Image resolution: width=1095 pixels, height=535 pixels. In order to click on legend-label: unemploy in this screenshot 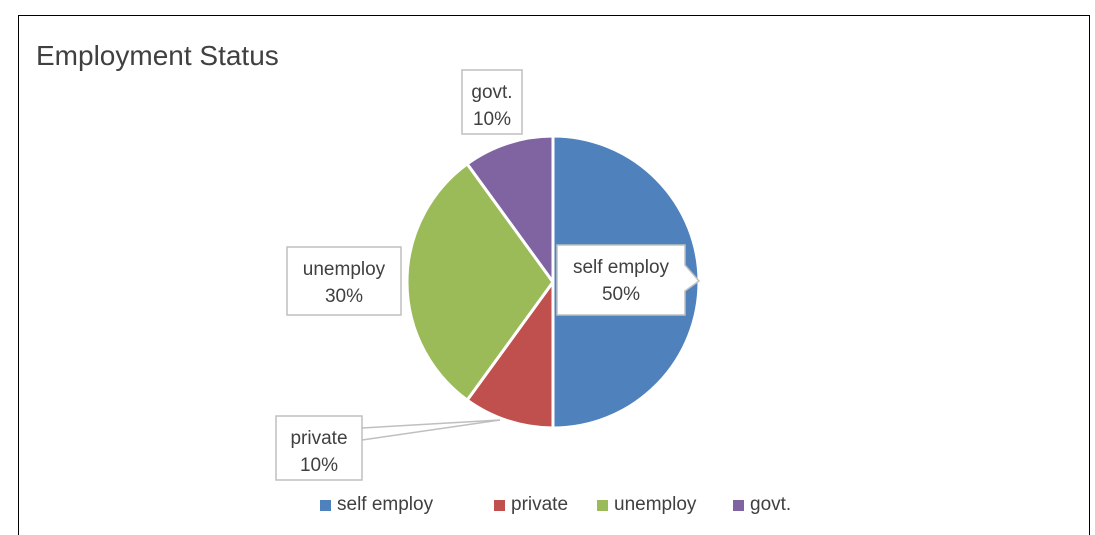, I will do `click(655, 504)`.